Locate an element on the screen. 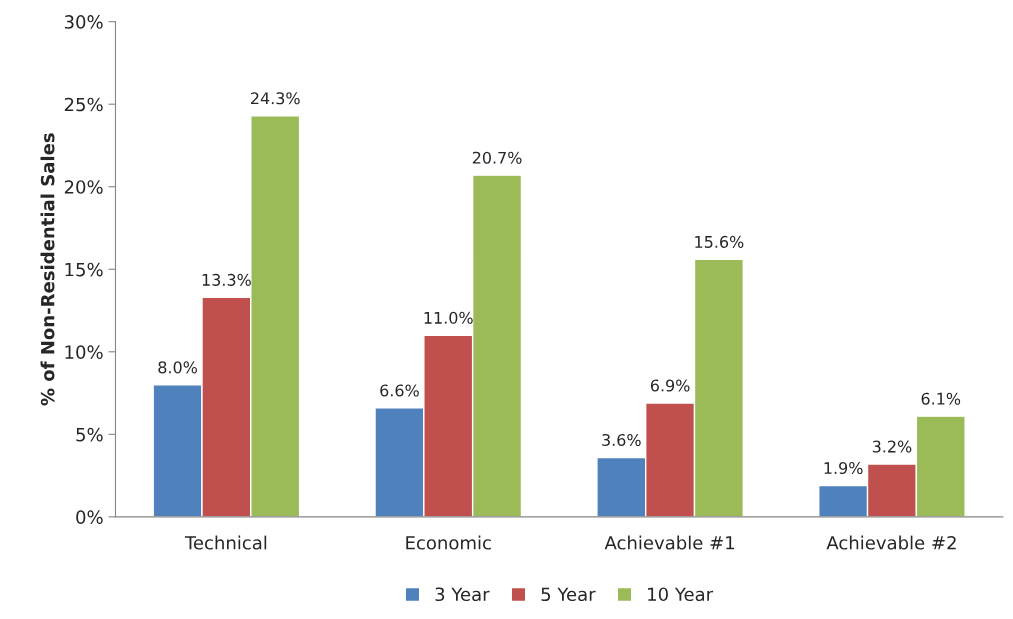  y-tick-label: 30% is located at coordinates (83, 22).